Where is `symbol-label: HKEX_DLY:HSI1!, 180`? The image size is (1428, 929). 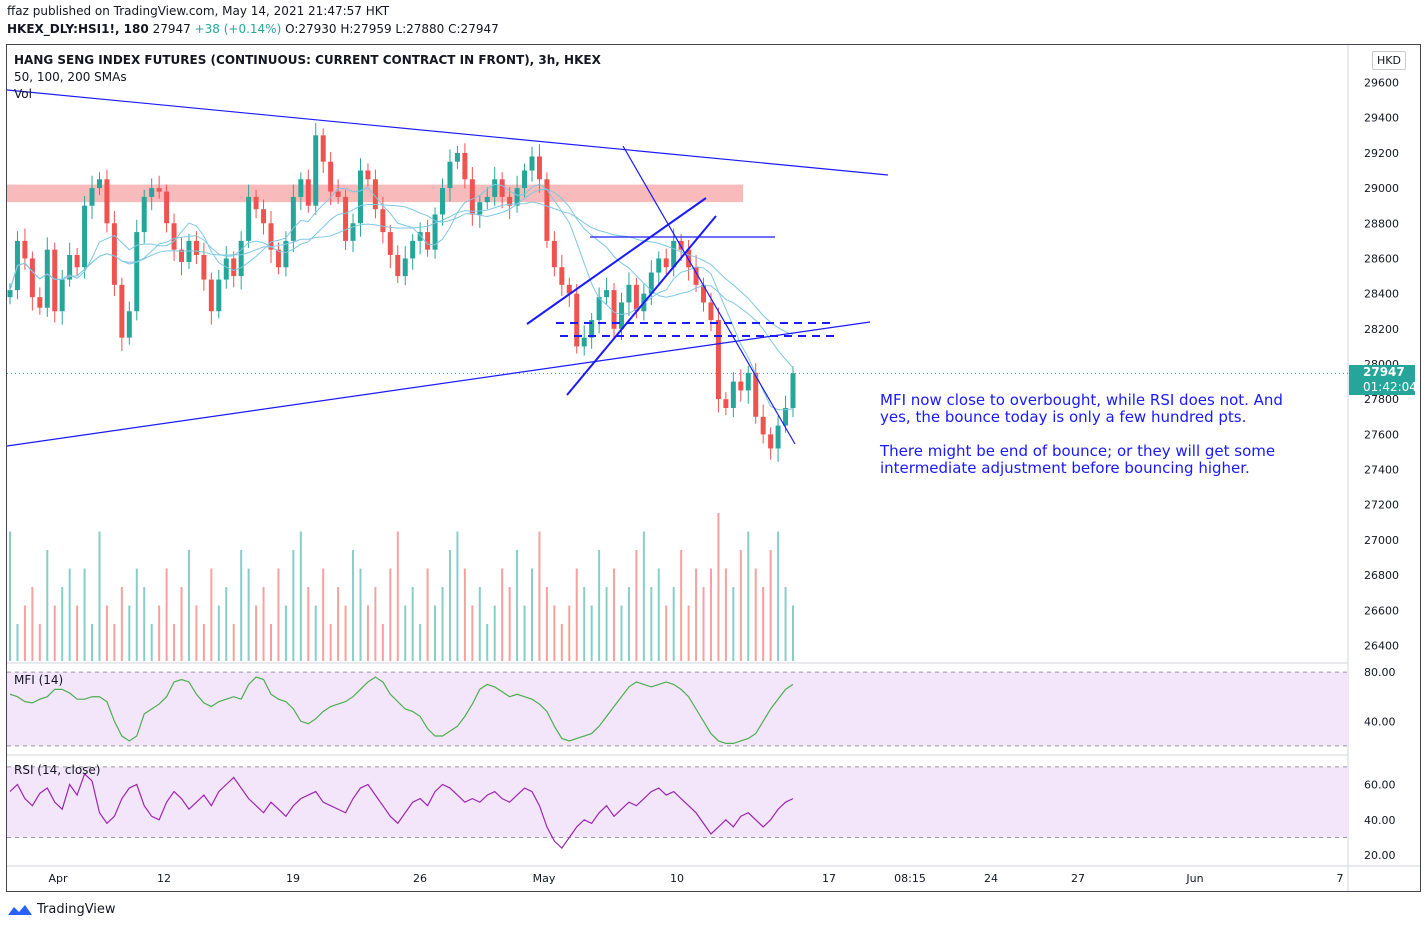 symbol-label: HKEX_DLY:HSI1!, 180 is located at coordinates (78, 29).